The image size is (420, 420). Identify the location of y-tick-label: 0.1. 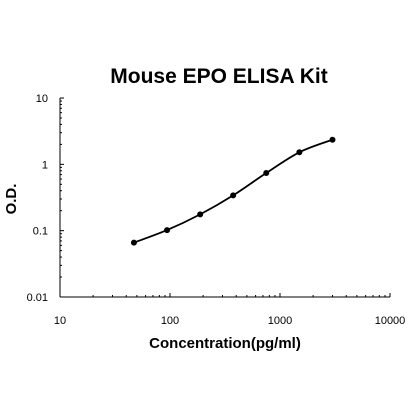
(40, 232).